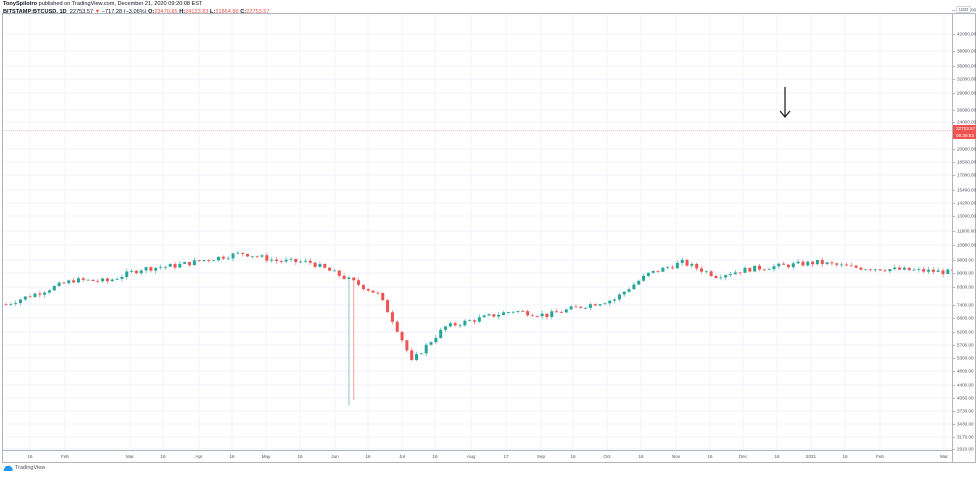 The image size is (980, 477). Describe the element at coordinates (81, 11) in the screenshot. I see `last-price: 22753.57` at that location.